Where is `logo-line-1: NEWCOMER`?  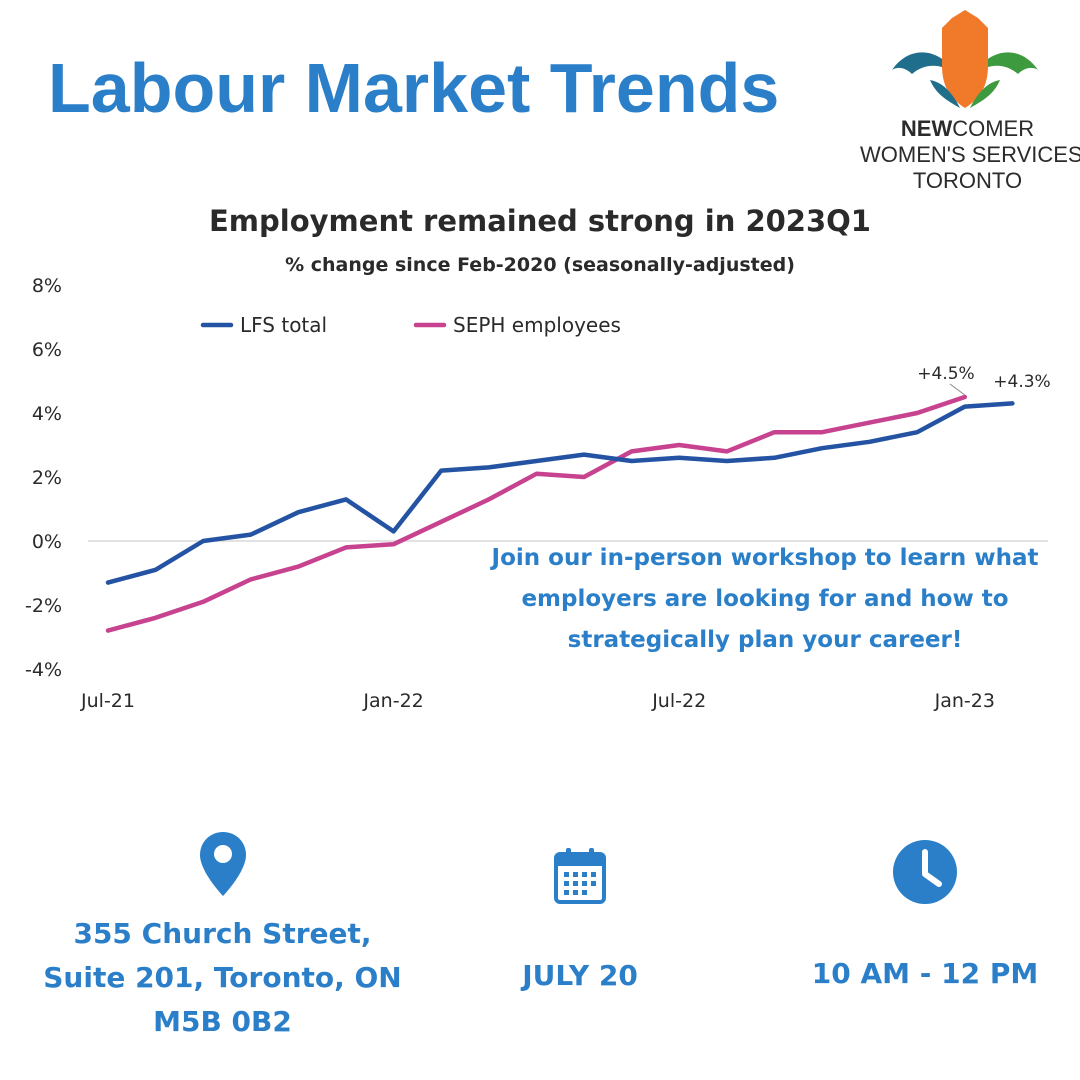 logo-line-1: NEWCOMER is located at coordinates (967, 128).